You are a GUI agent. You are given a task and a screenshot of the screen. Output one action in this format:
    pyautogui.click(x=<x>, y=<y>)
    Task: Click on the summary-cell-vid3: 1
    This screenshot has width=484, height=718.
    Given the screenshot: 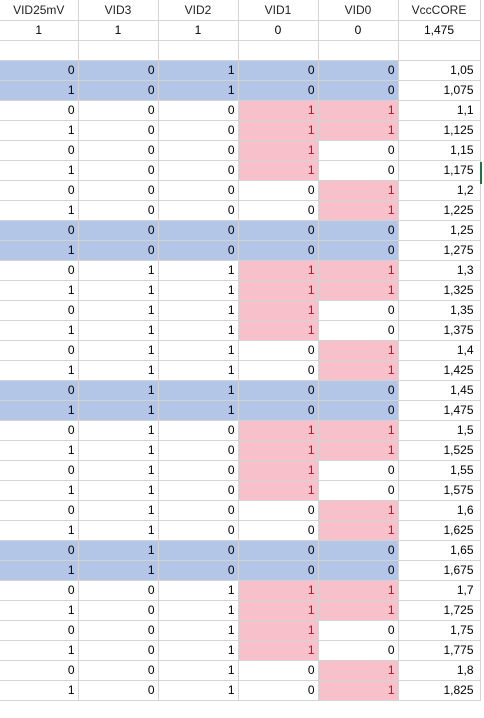 What is the action you would take?
    pyautogui.click(x=118, y=30)
    